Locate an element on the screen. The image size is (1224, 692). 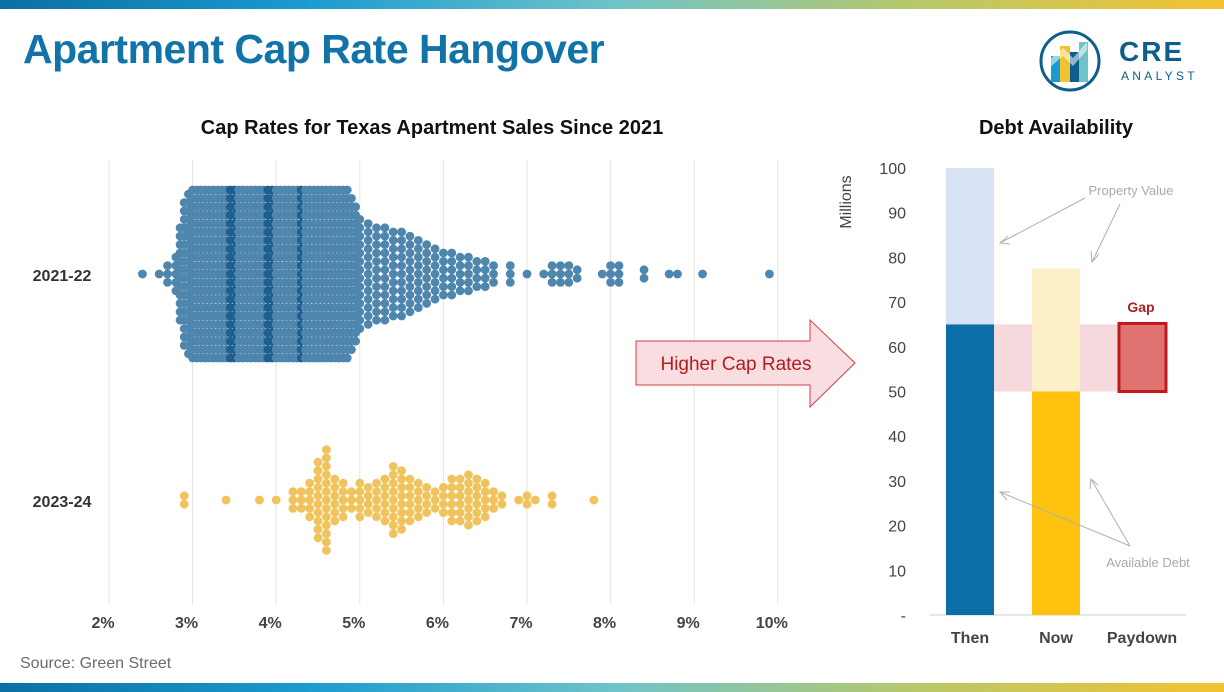
bar-paydown-gap is located at coordinates (1142, 357).